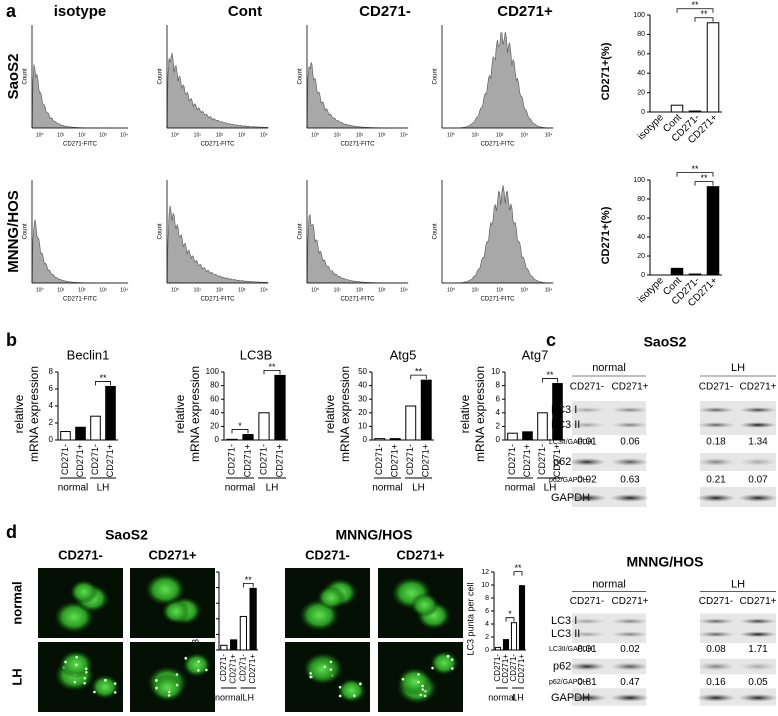 The image size is (778, 716). What do you see at coordinates (242, 135) in the screenshot?
I see `tick-label: 10³` at bounding box center [242, 135].